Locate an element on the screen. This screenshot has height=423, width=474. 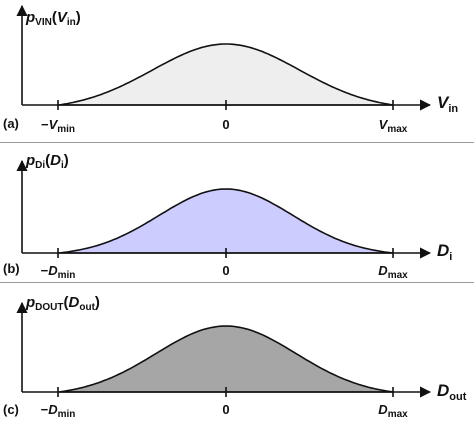
tick-label-b-1: 0 is located at coordinates (225, 270).